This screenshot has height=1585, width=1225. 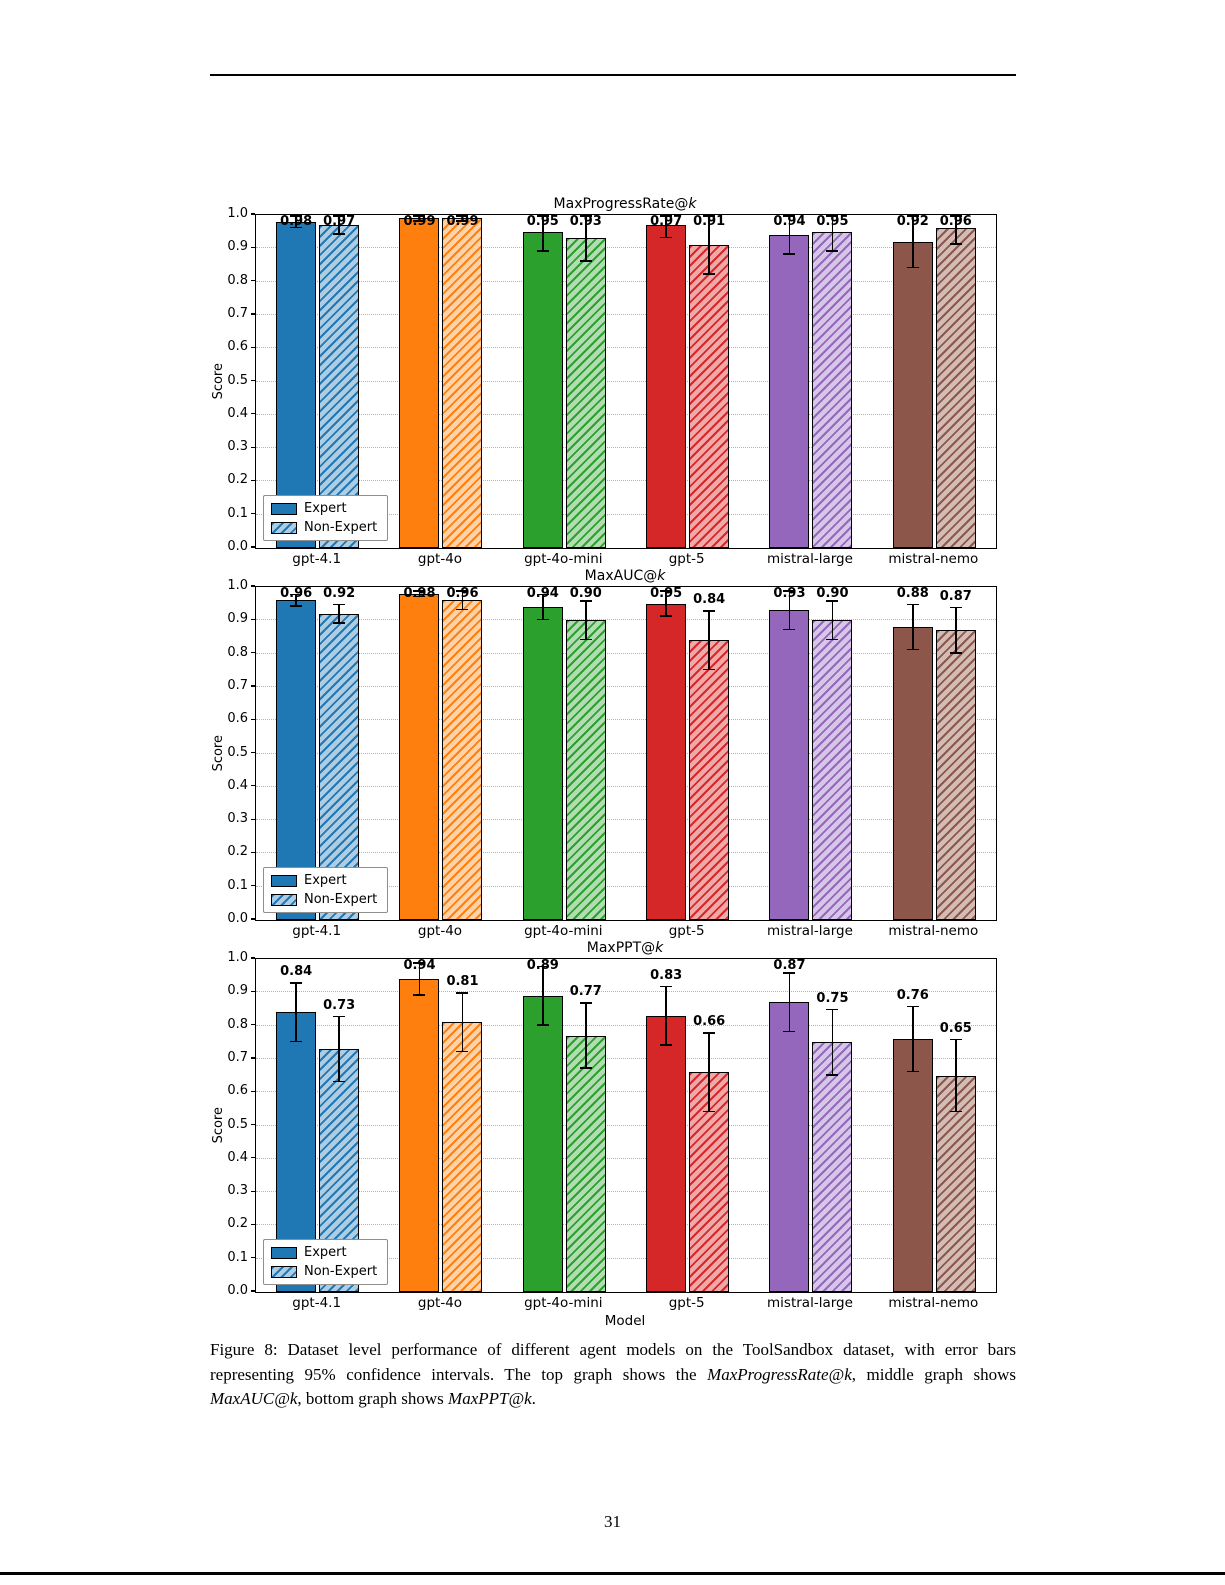 What do you see at coordinates (955, 775) in the screenshot?
I see `bar-non-expert-mistral-nemo` at bounding box center [955, 775].